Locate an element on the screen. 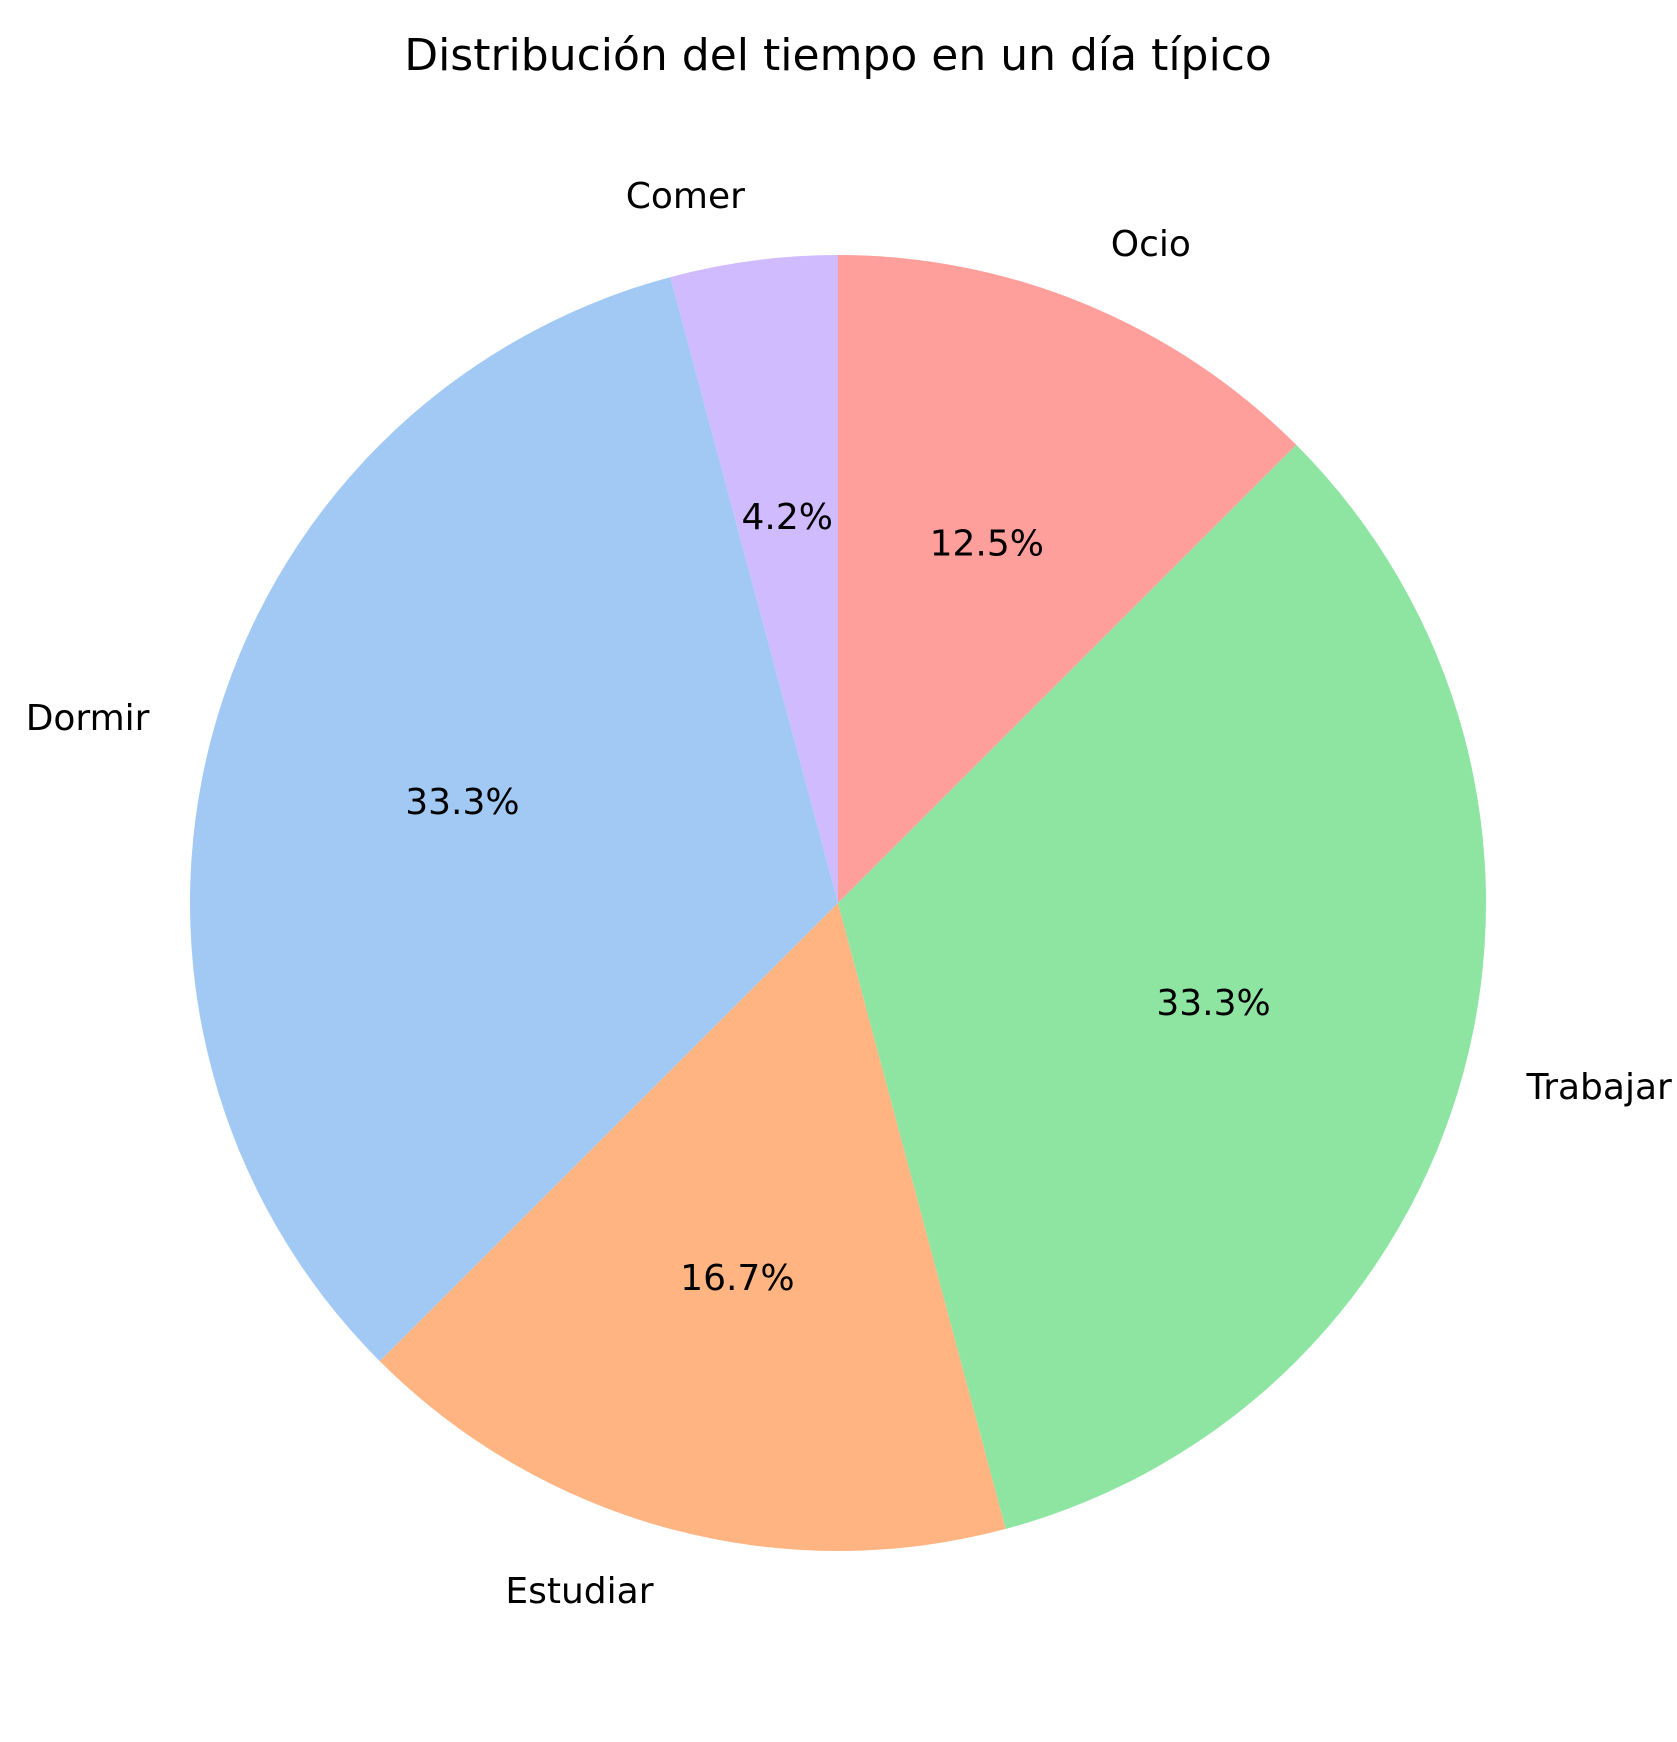  slice-label-estudiar: Estudiar is located at coordinates (579, 1591).